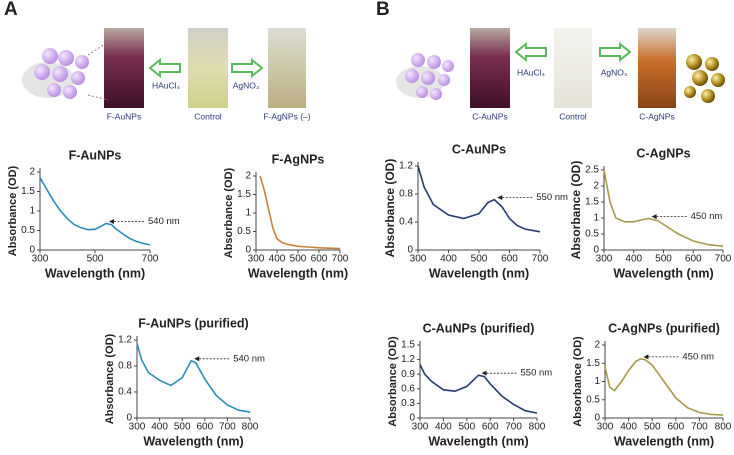 This screenshot has width=734, height=455. I want to click on chart-title: C-AgNPs (purified), so click(664, 328).